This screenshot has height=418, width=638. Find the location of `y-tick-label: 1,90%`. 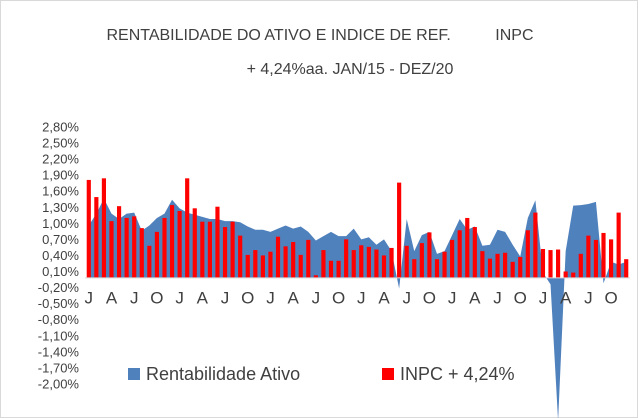

y-tick-label: 1,90% is located at coordinates (60, 175).